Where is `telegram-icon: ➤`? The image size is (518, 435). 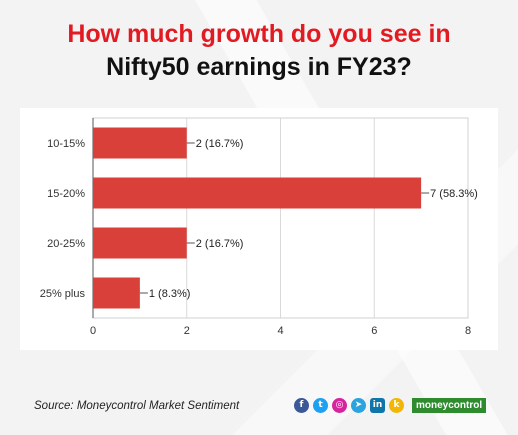
telegram-icon: ➤ is located at coordinates (358, 405).